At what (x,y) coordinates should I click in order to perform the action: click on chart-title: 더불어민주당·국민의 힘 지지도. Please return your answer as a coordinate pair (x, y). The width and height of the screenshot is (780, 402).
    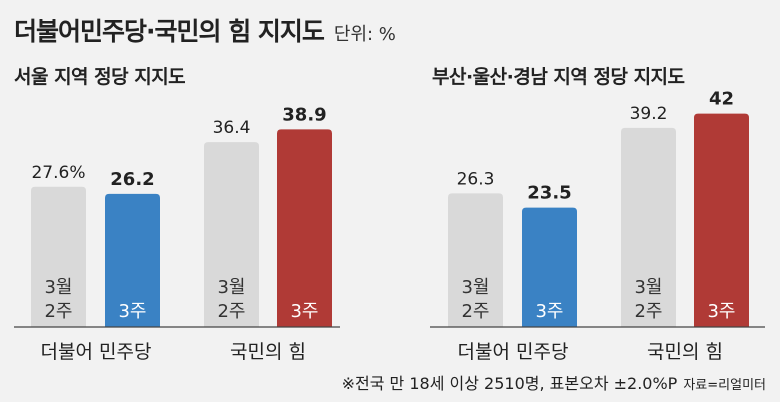
    Looking at the image, I should click on (169, 31).